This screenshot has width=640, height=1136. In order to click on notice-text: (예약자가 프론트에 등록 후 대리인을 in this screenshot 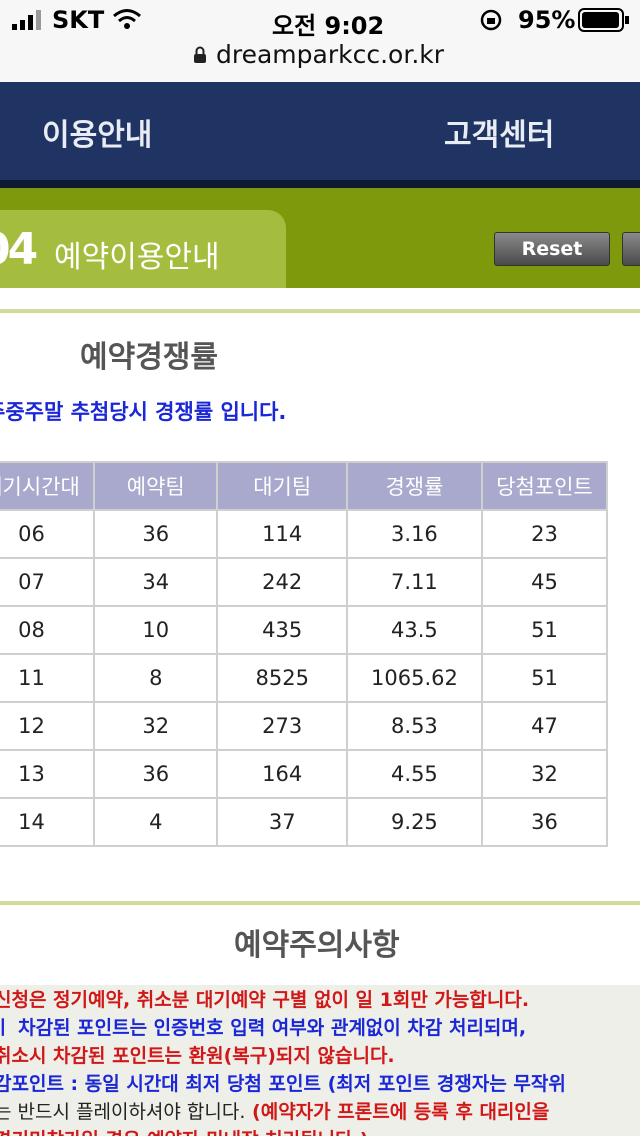, I will do `click(401, 1112)`.